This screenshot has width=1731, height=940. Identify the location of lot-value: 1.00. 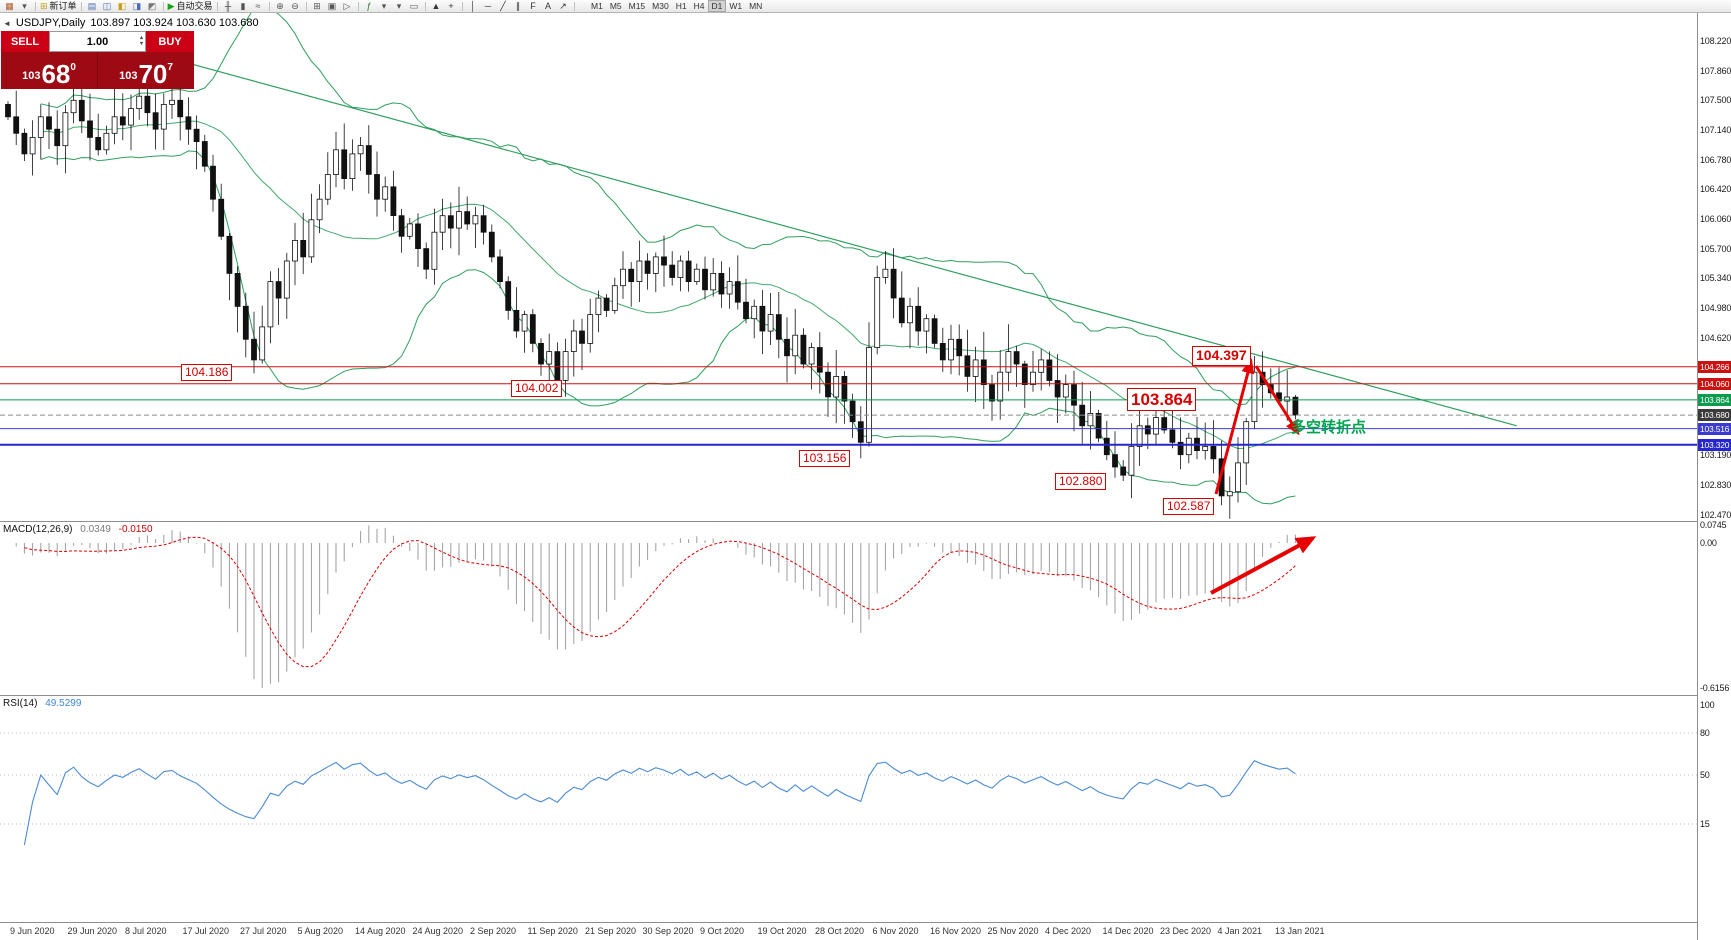
(97, 41).